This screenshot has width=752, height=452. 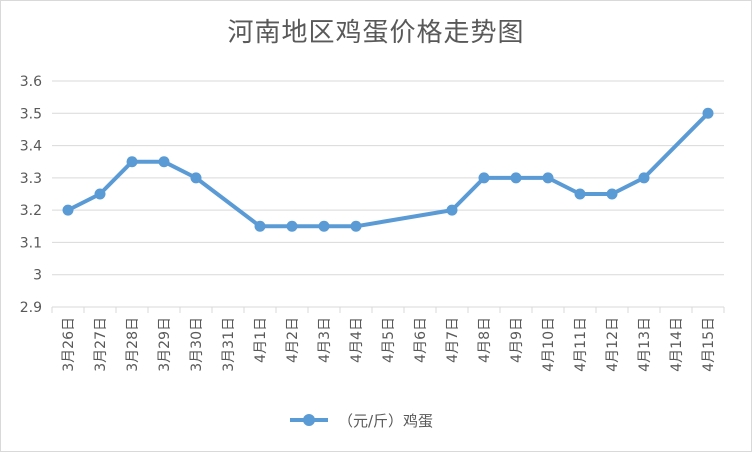 What do you see at coordinates (613, 344) in the screenshot?
I see `x-tick-label: 4月12日` at bounding box center [613, 344].